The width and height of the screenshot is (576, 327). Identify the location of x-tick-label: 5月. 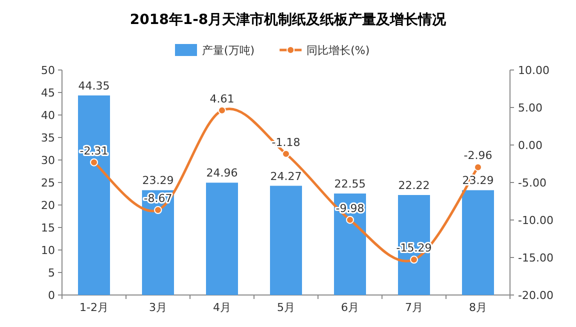
(286, 307).